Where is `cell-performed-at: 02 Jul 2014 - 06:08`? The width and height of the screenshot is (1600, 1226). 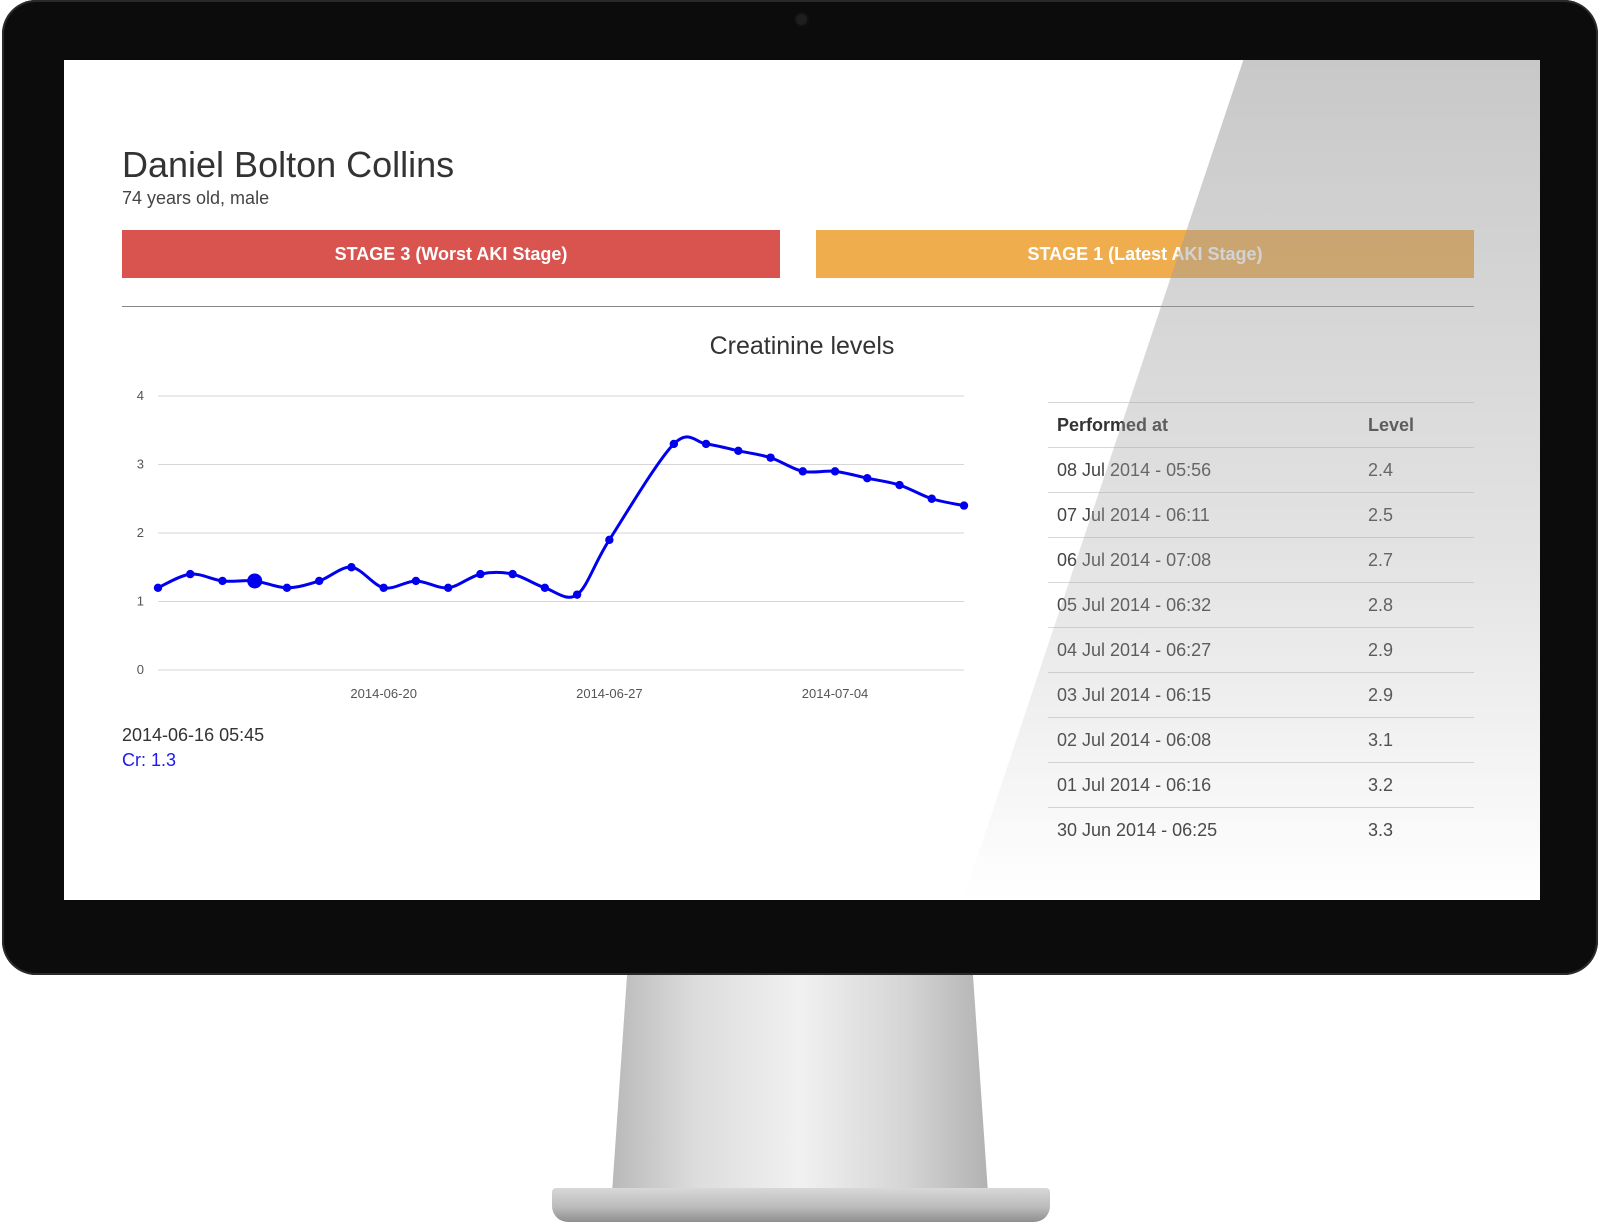
cell-performed-at: 02 Jul 2014 - 06:08 is located at coordinates (1203, 740).